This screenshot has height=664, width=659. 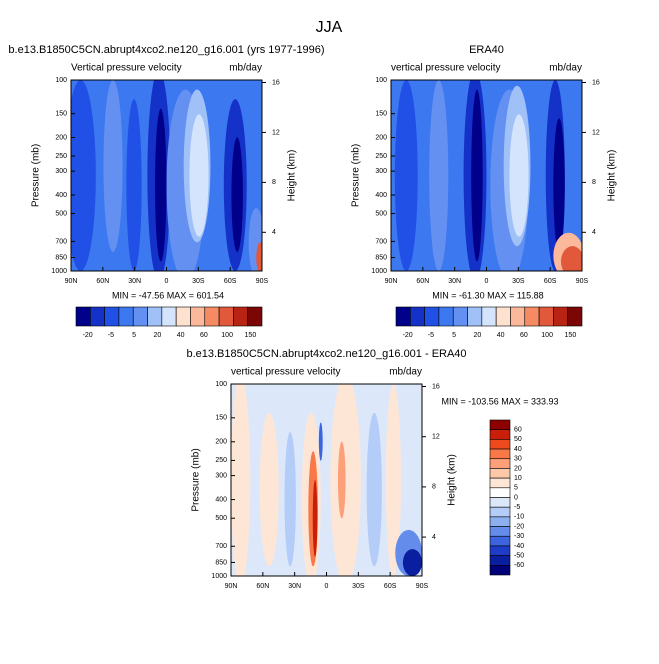 What do you see at coordinates (486, 50) in the screenshot?
I see `panel-title: ERA40` at bounding box center [486, 50].